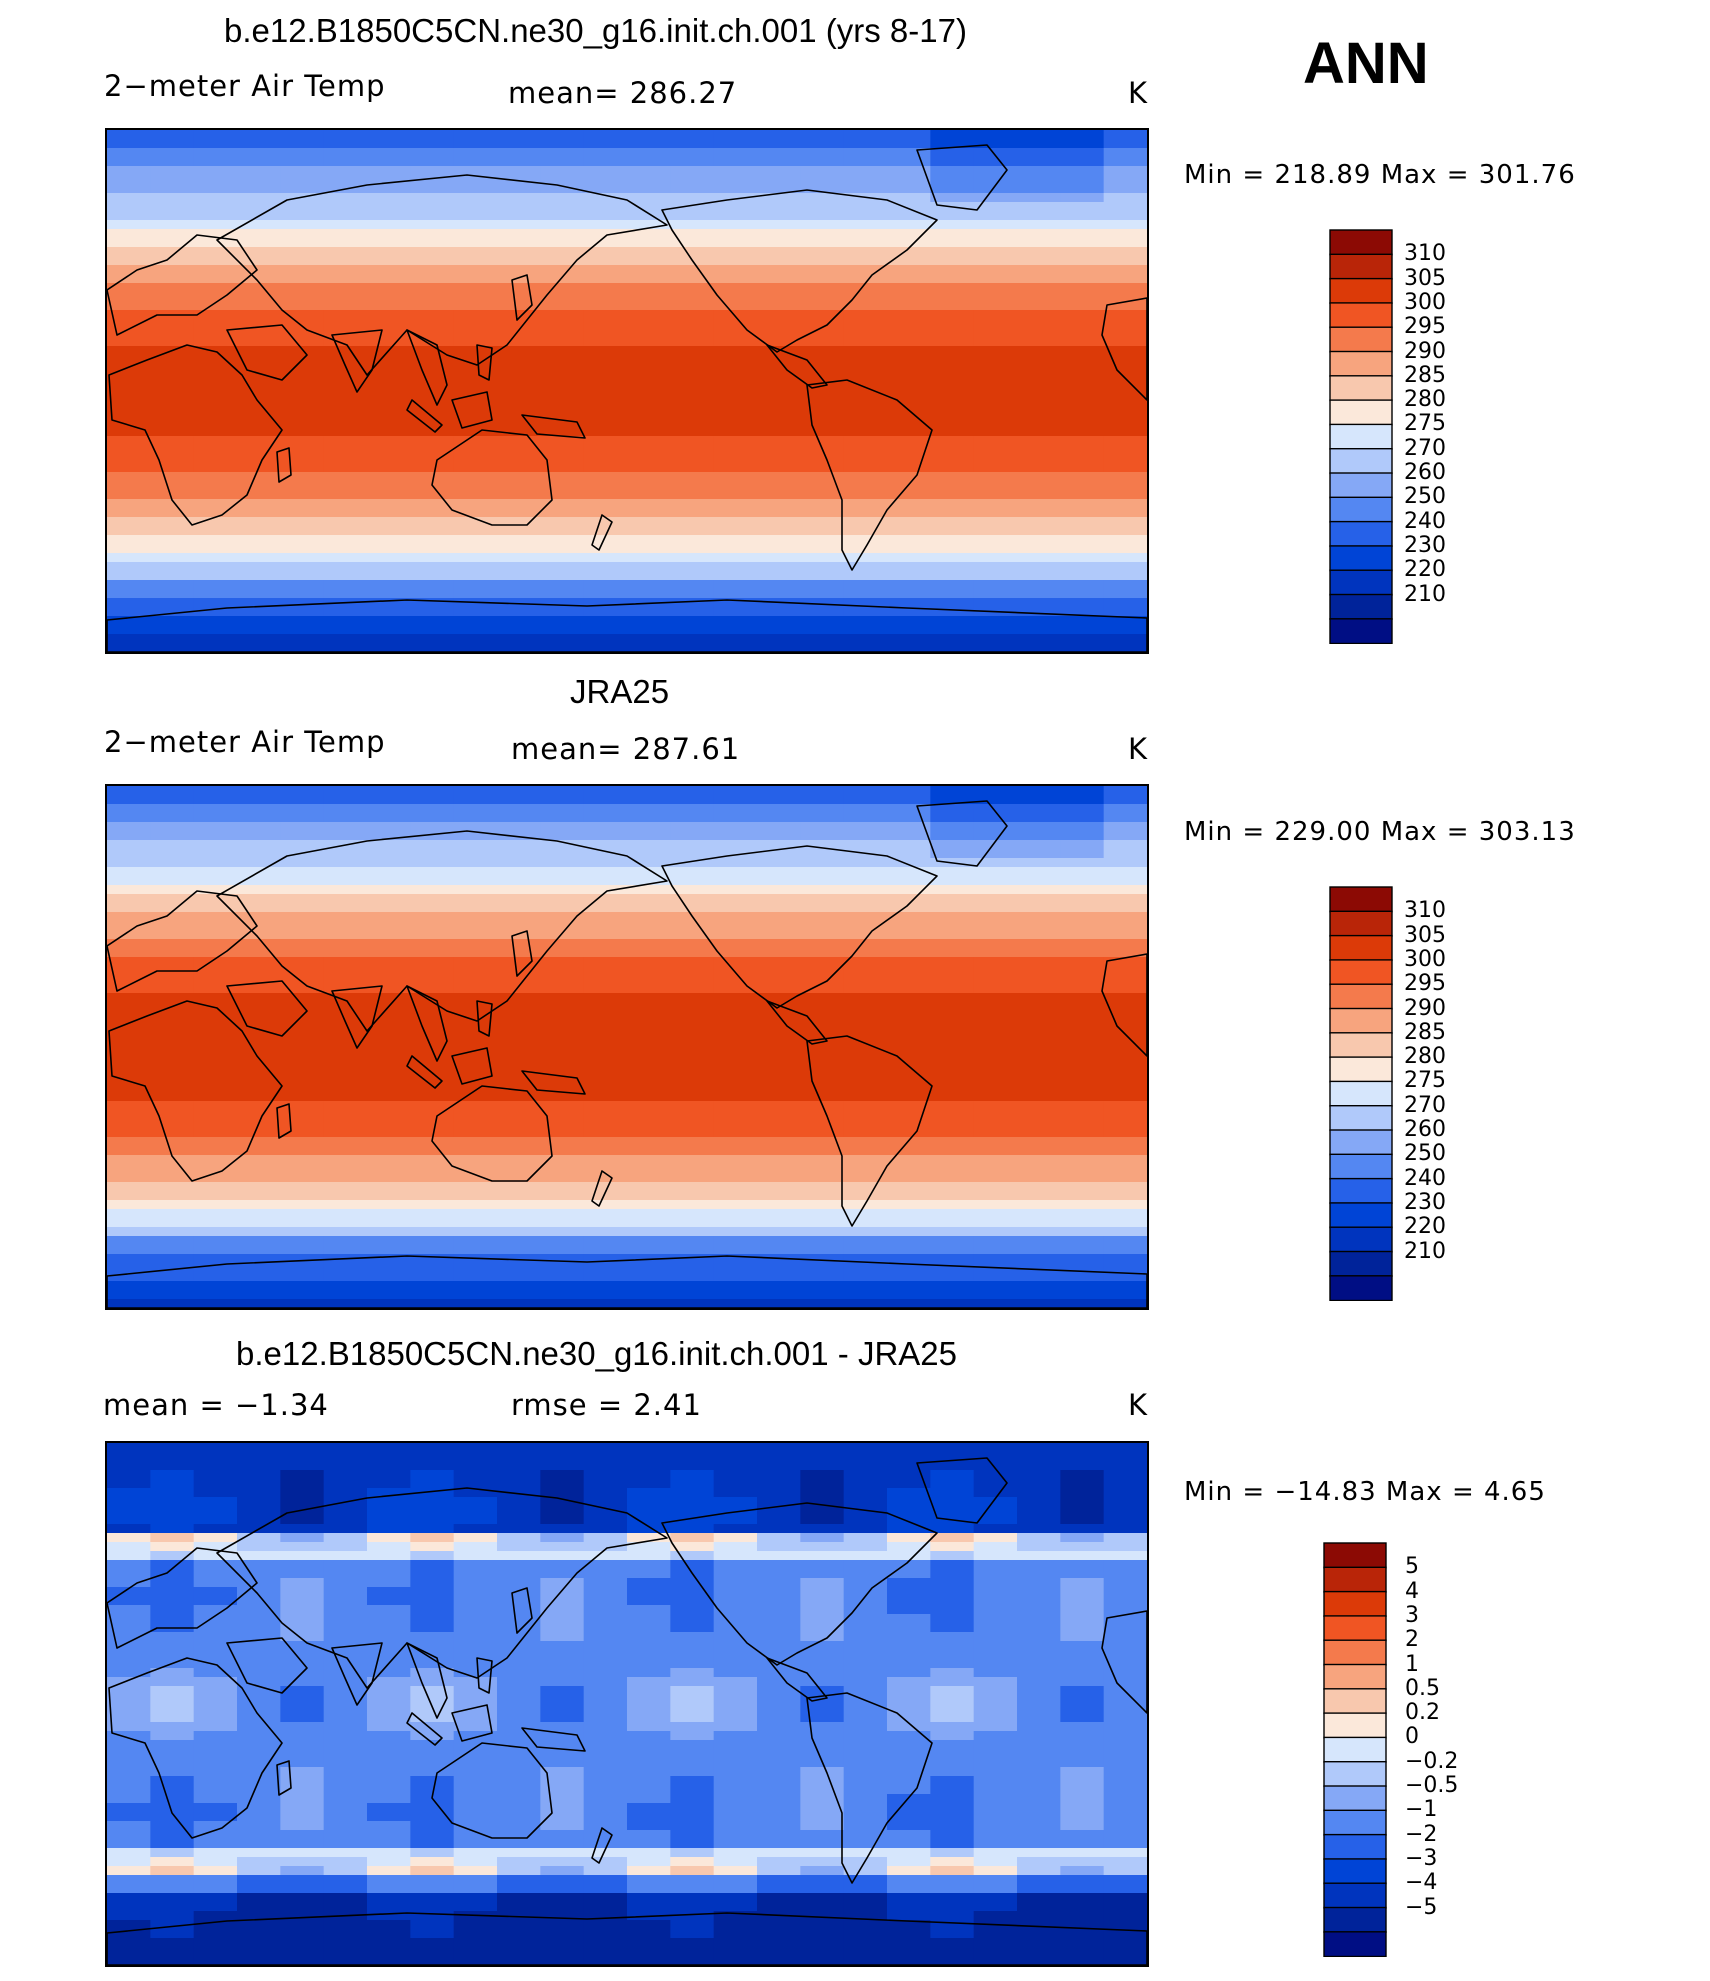  I want to click on colorbar-swatch, so click(1361, 947).